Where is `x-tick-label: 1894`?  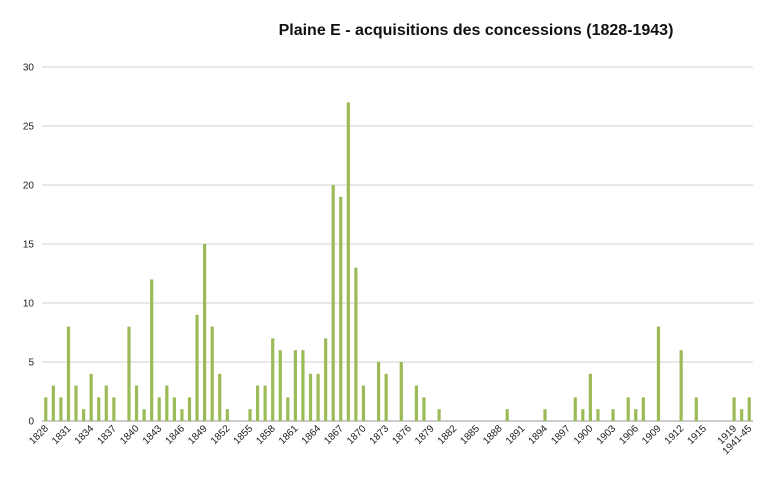
x-tick-label: 1894 is located at coordinates (539, 435).